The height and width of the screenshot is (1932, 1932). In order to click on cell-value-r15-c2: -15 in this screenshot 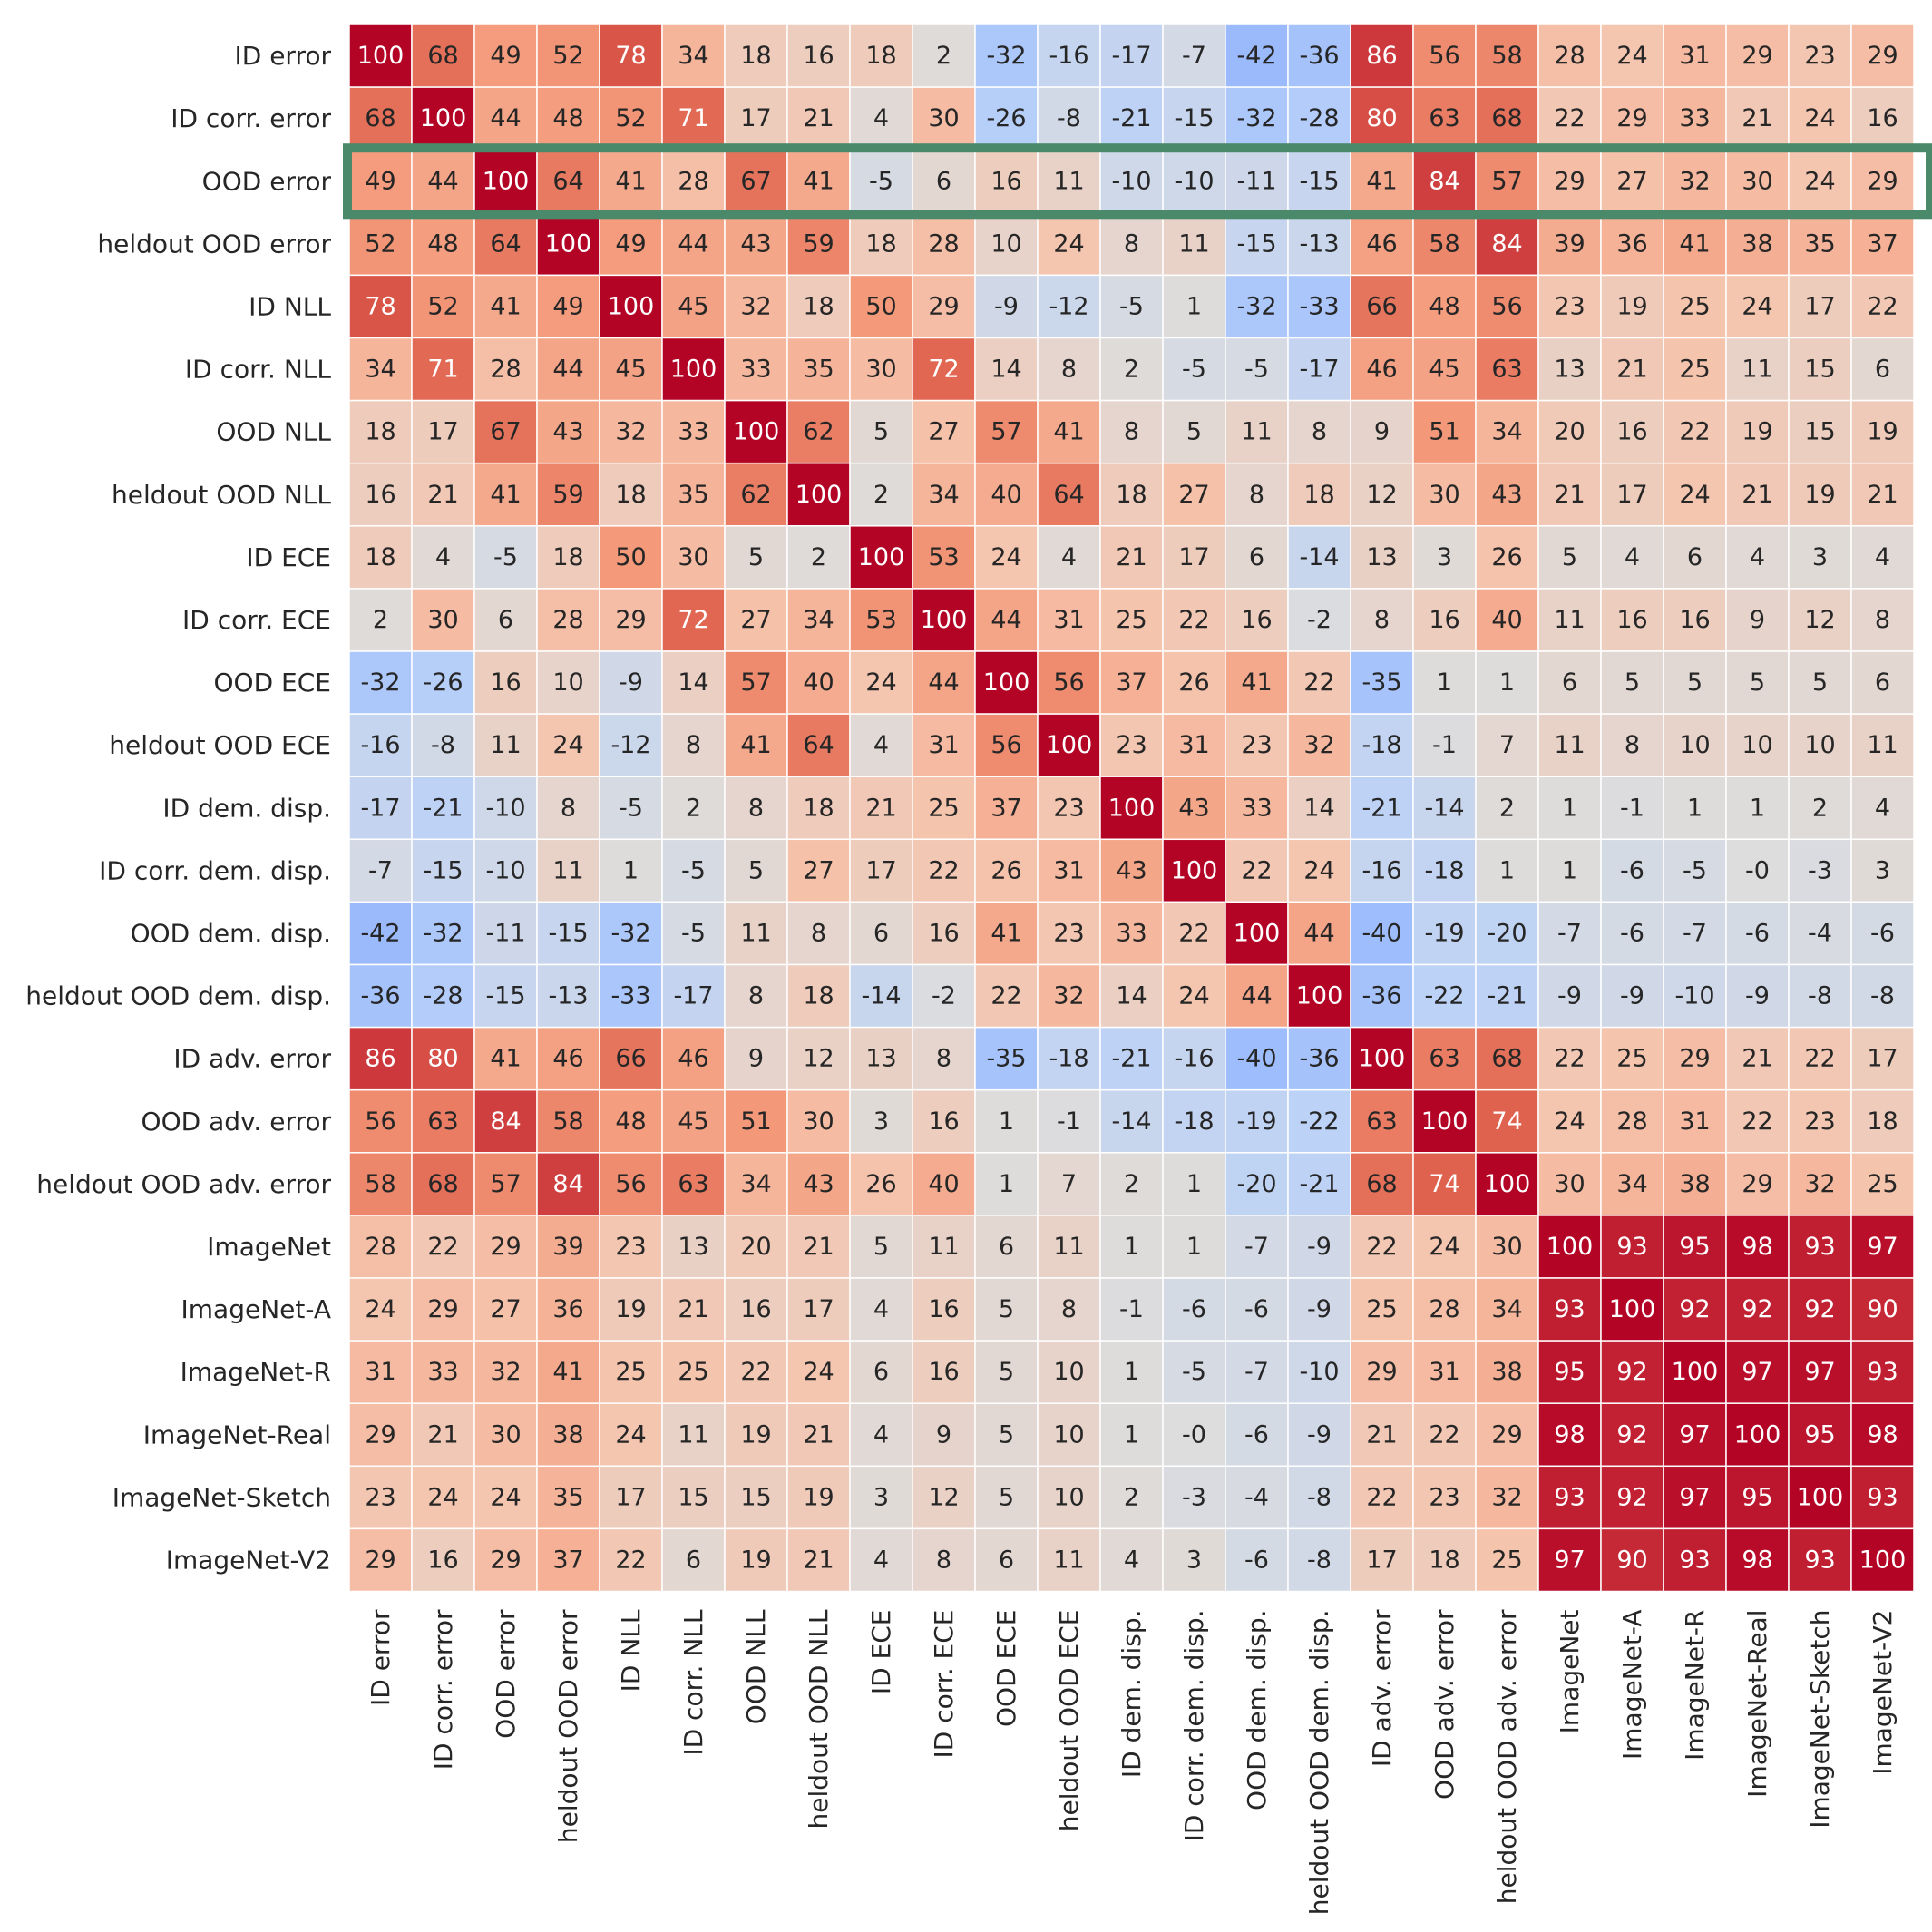, I will do `click(505, 996)`.